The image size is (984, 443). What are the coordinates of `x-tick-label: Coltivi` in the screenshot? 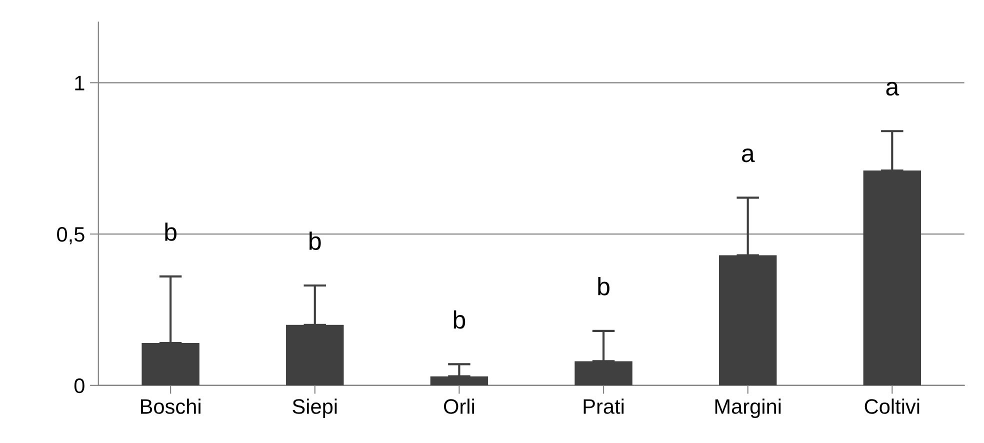 It's located at (892, 406).